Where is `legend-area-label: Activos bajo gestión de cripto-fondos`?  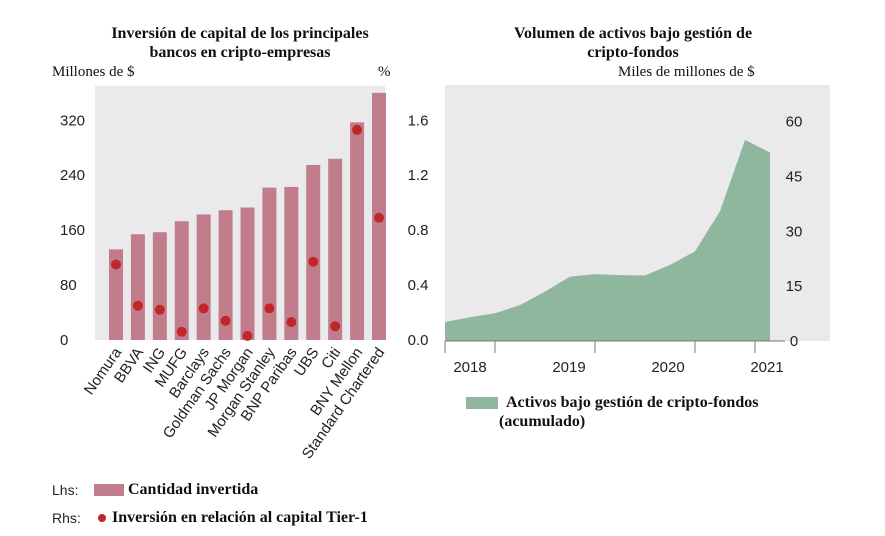 legend-area-label: Activos bajo gestión de cripto-fondos is located at coordinates (632, 402).